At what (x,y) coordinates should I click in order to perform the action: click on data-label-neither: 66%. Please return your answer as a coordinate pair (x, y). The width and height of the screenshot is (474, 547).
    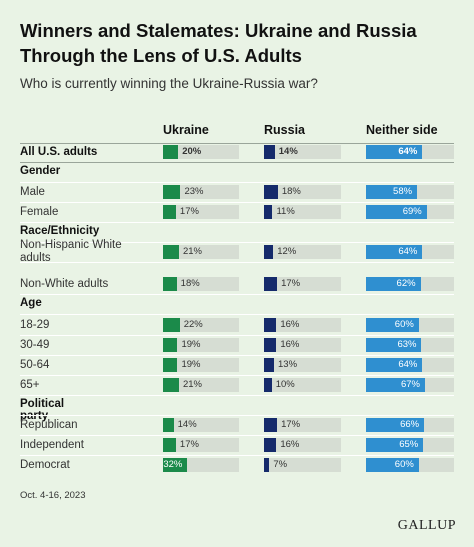
    Looking at the image, I should click on (410, 424).